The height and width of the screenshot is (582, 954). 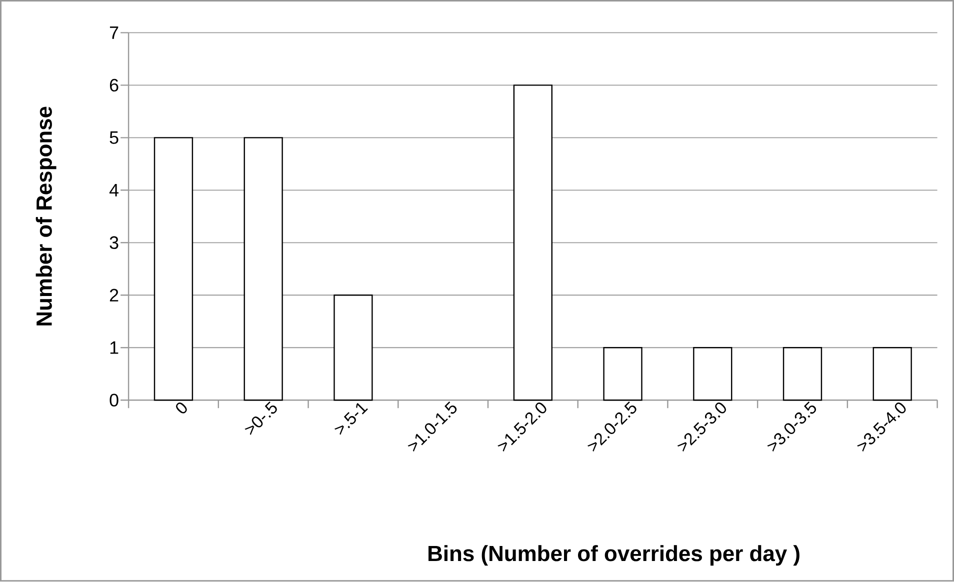 What do you see at coordinates (46, 216) in the screenshot?
I see `y-axis-title: Number of Response` at bounding box center [46, 216].